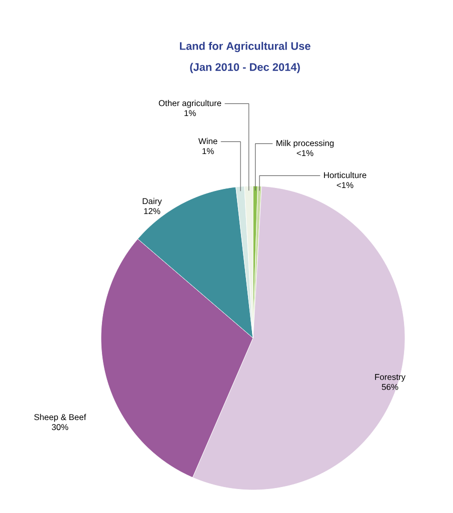  What do you see at coordinates (245, 68) in the screenshot?
I see `chart-subtitle: (Jan 2010 - Dec 2014)` at bounding box center [245, 68].